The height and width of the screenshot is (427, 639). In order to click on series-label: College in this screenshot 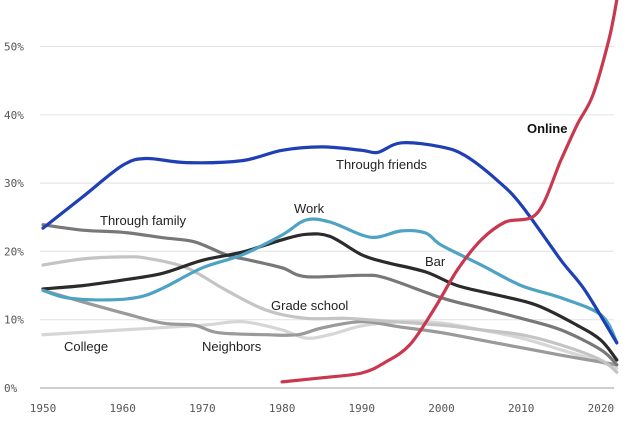, I will do `click(86, 346)`.